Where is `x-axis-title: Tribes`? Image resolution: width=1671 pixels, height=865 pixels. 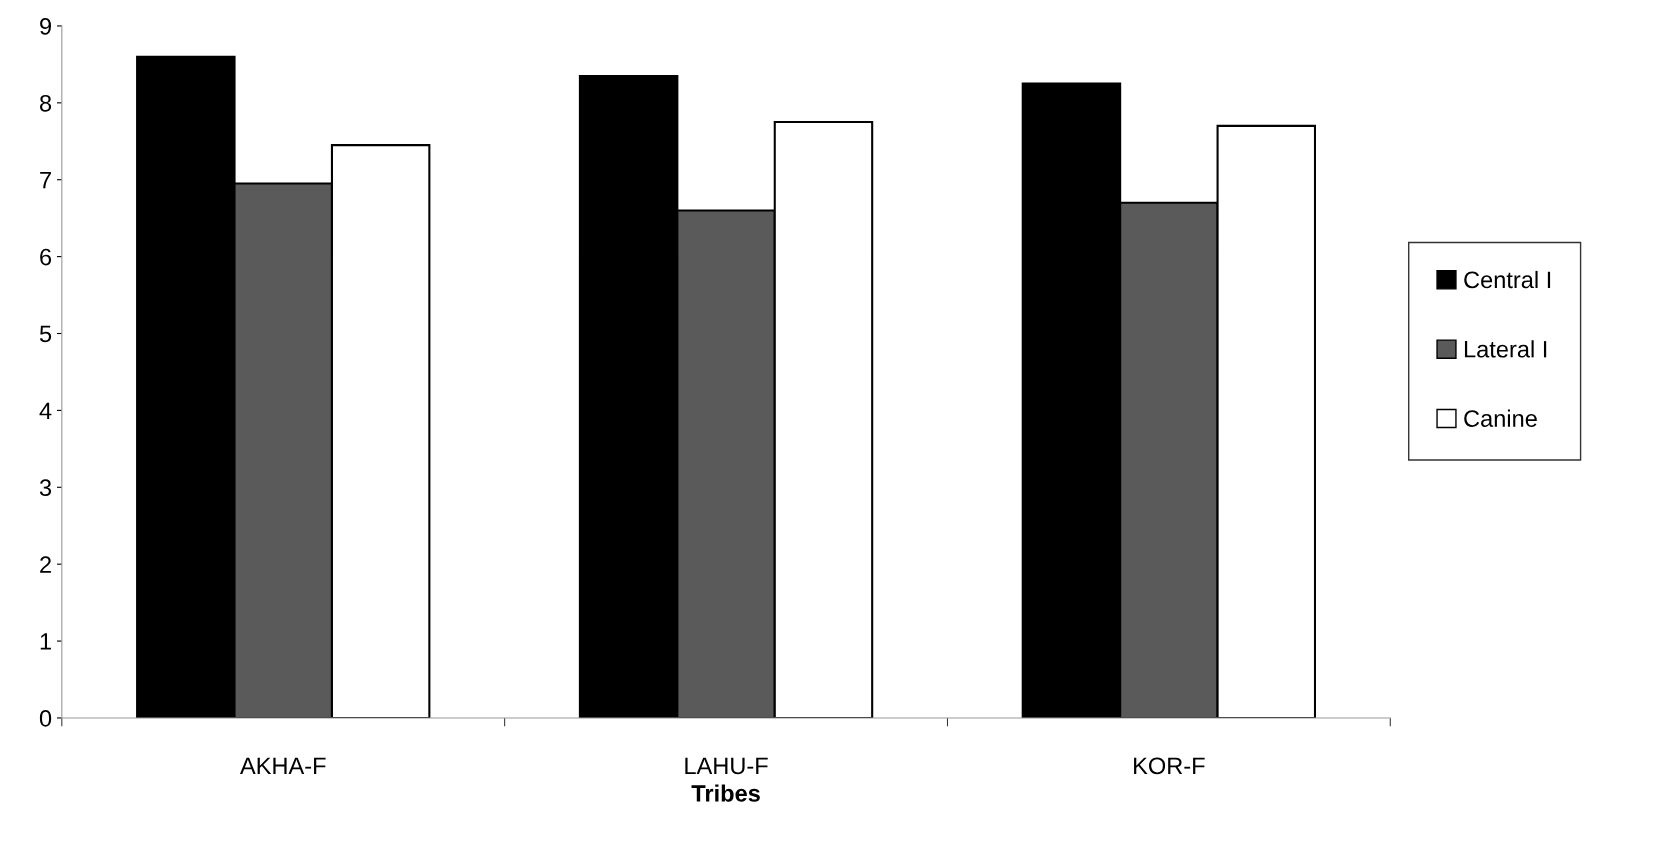
x-axis-title: Tribes is located at coordinates (725, 793).